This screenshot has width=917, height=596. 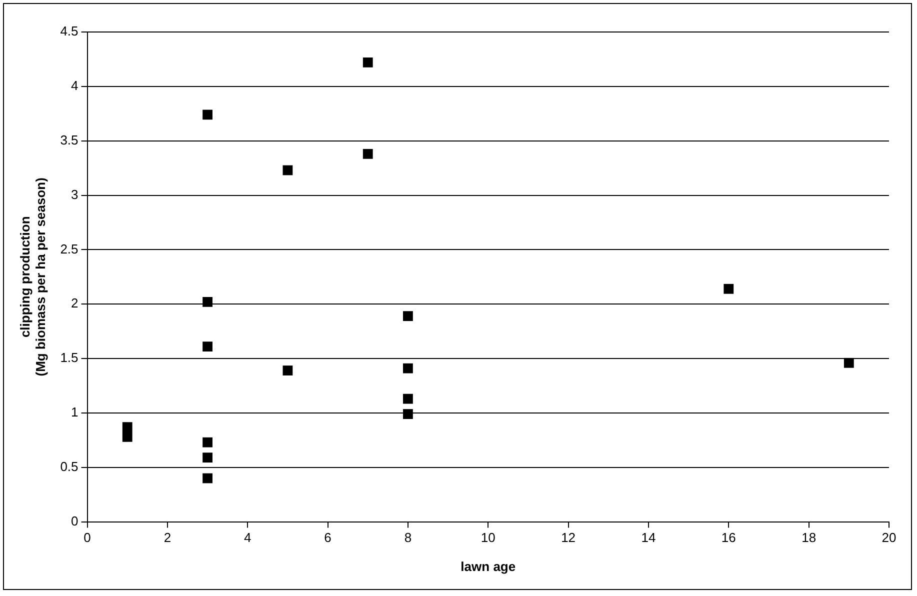 I want to click on x-tick-label: 14, so click(x=648, y=538).